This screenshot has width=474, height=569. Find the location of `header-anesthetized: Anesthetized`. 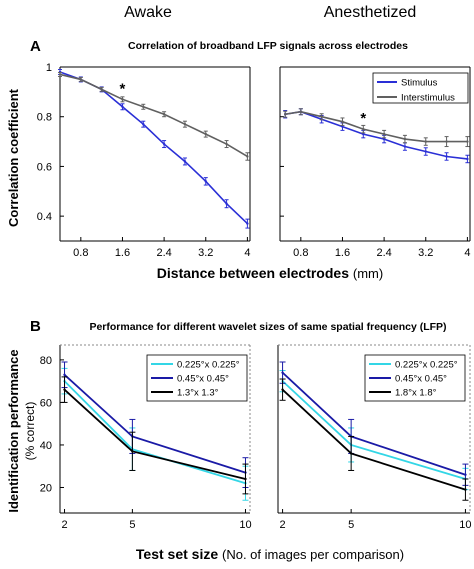

header-anesthetized: Anesthetized is located at coordinates (370, 12).